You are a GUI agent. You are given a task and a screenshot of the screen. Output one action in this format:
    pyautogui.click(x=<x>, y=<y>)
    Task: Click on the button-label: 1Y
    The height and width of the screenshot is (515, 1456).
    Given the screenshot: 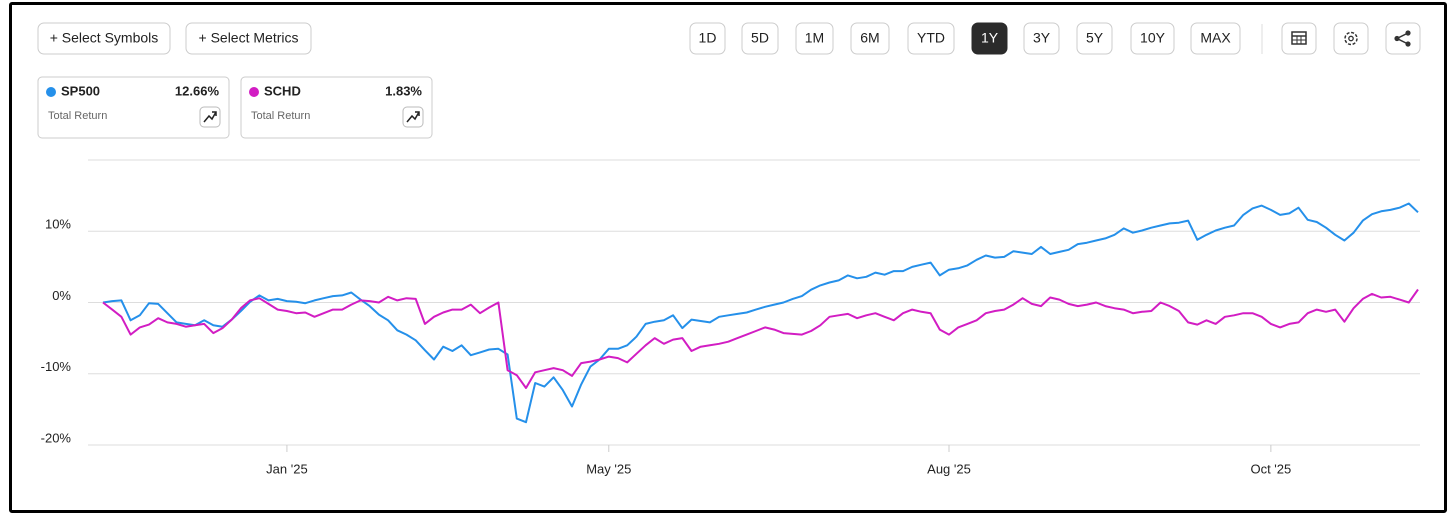 What is the action you would take?
    pyautogui.click(x=990, y=38)
    